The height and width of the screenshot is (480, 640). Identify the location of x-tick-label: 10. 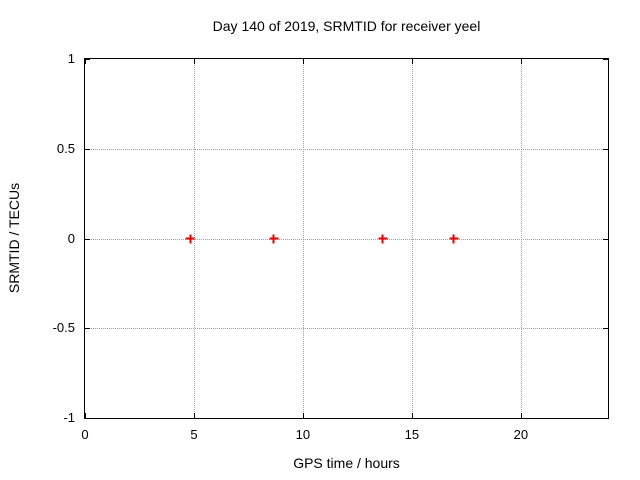
(303, 434).